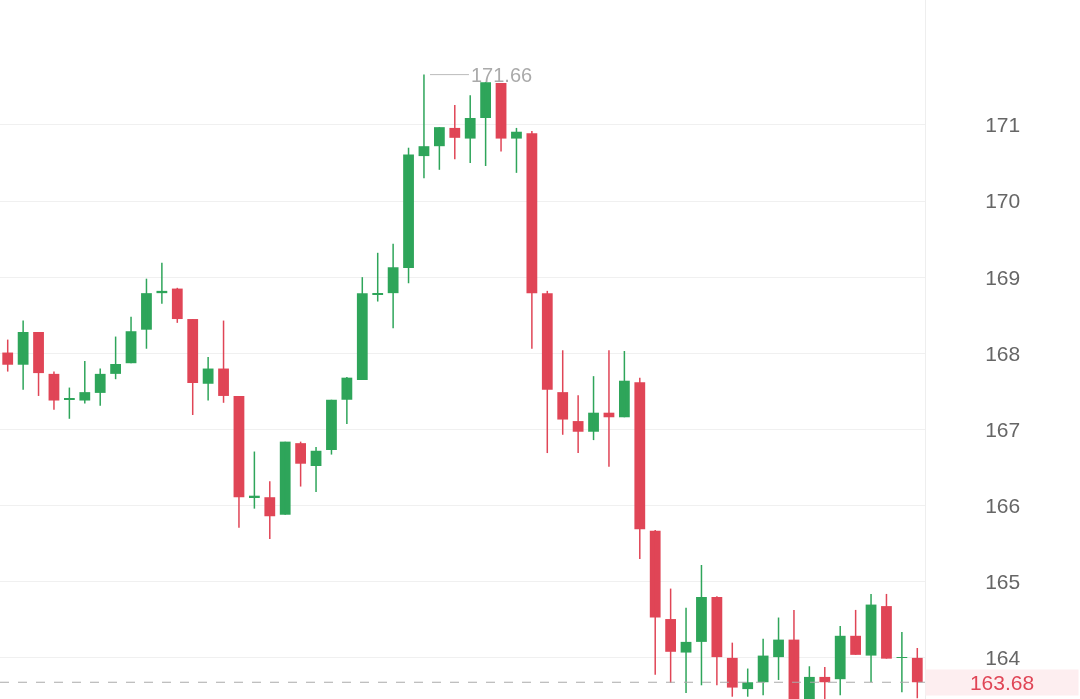 Image resolution: width=1080 pixels, height=699 pixels. I want to click on ref-line-label: 163.68, so click(1002, 682).